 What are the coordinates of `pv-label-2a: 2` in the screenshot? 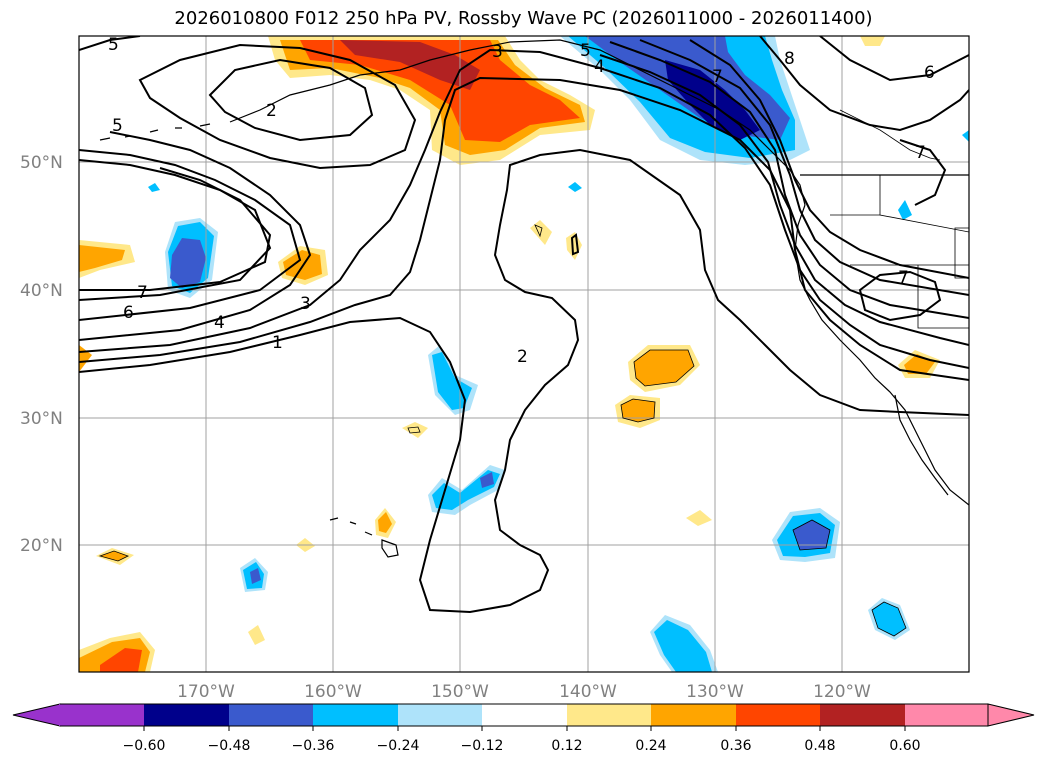 It's located at (271, 111).